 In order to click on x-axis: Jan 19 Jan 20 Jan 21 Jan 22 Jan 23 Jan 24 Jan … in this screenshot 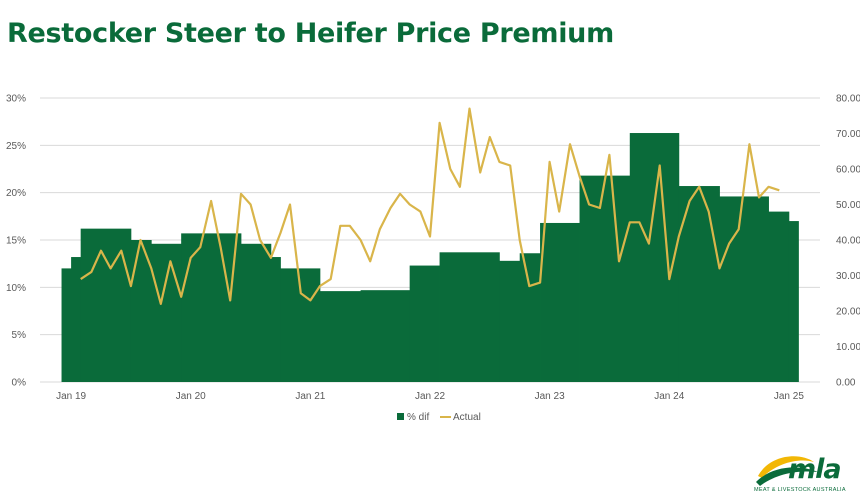, I will do `click(430, 396)`.